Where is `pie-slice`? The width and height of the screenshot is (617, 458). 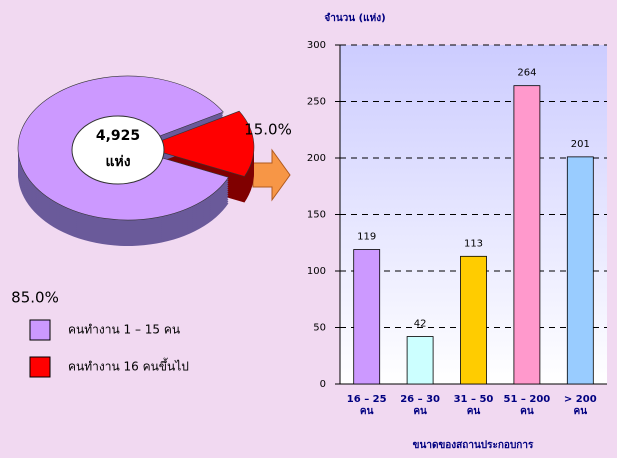
pie-slice is located at coordinates (199, 143).